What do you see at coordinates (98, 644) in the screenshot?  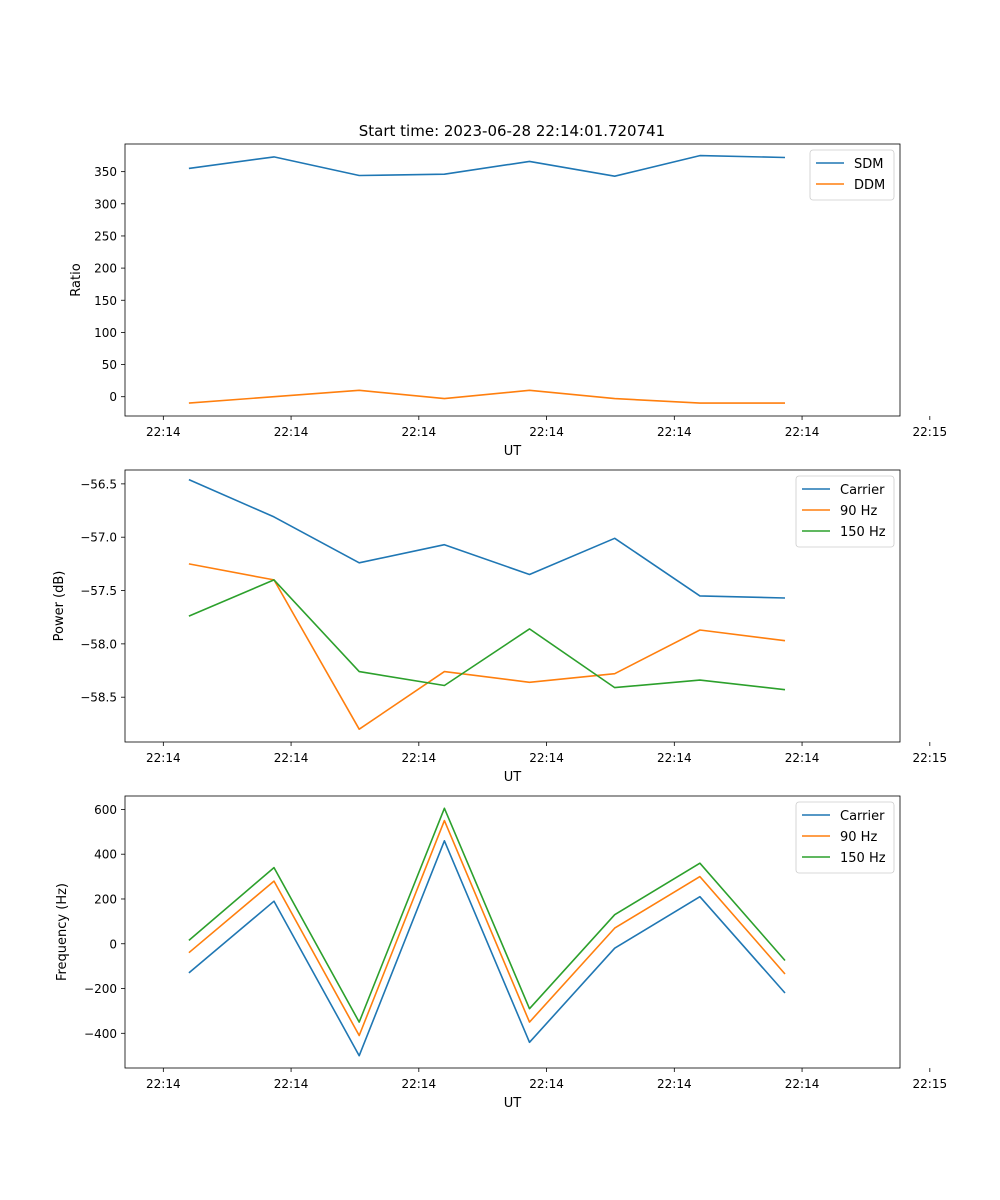 I see `y-tick-label: −58.0` at bounding box center [98, 644].